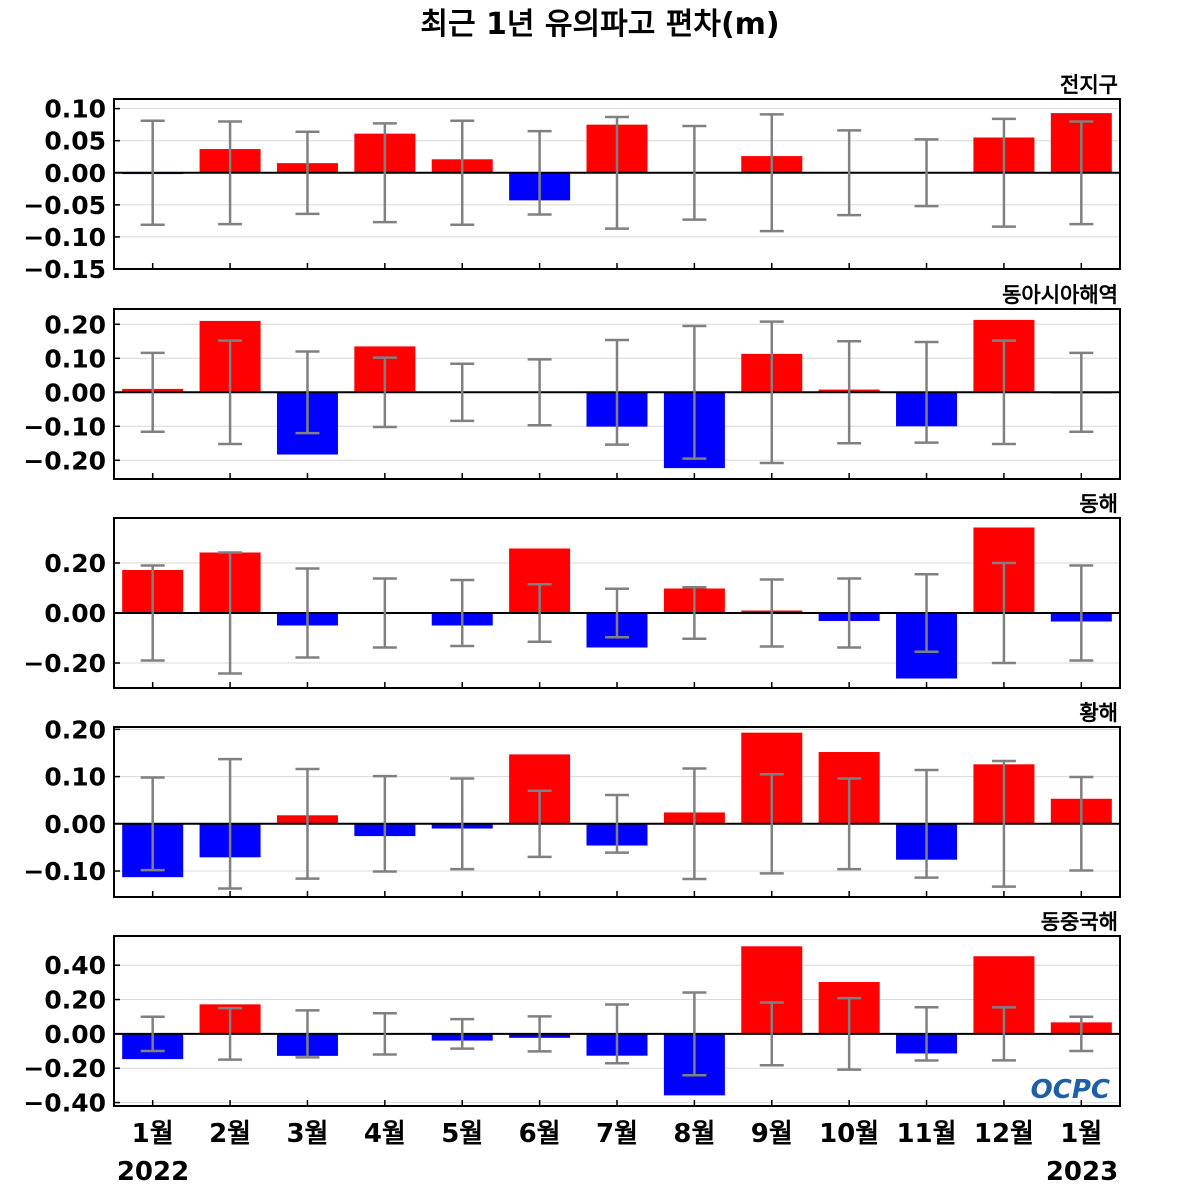 The image size is (1200, 1200). Describe the element at coordinates (75, 141) in the screenshot. I see `y-tick-label: 0.05` at that location.